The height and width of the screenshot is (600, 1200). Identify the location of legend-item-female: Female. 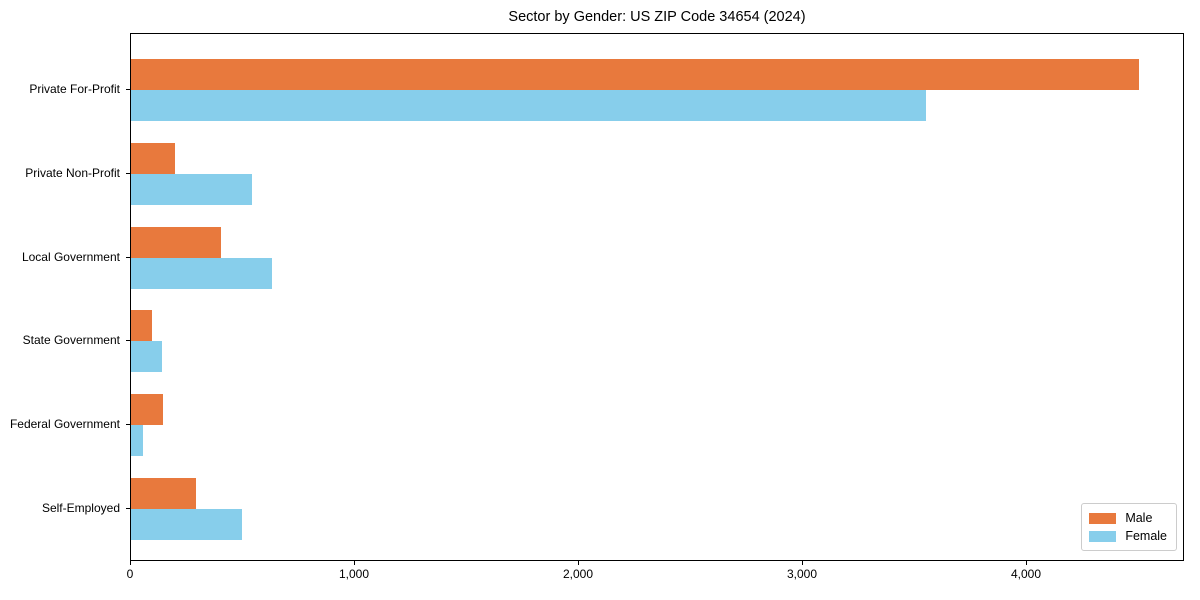
(1128, 536).